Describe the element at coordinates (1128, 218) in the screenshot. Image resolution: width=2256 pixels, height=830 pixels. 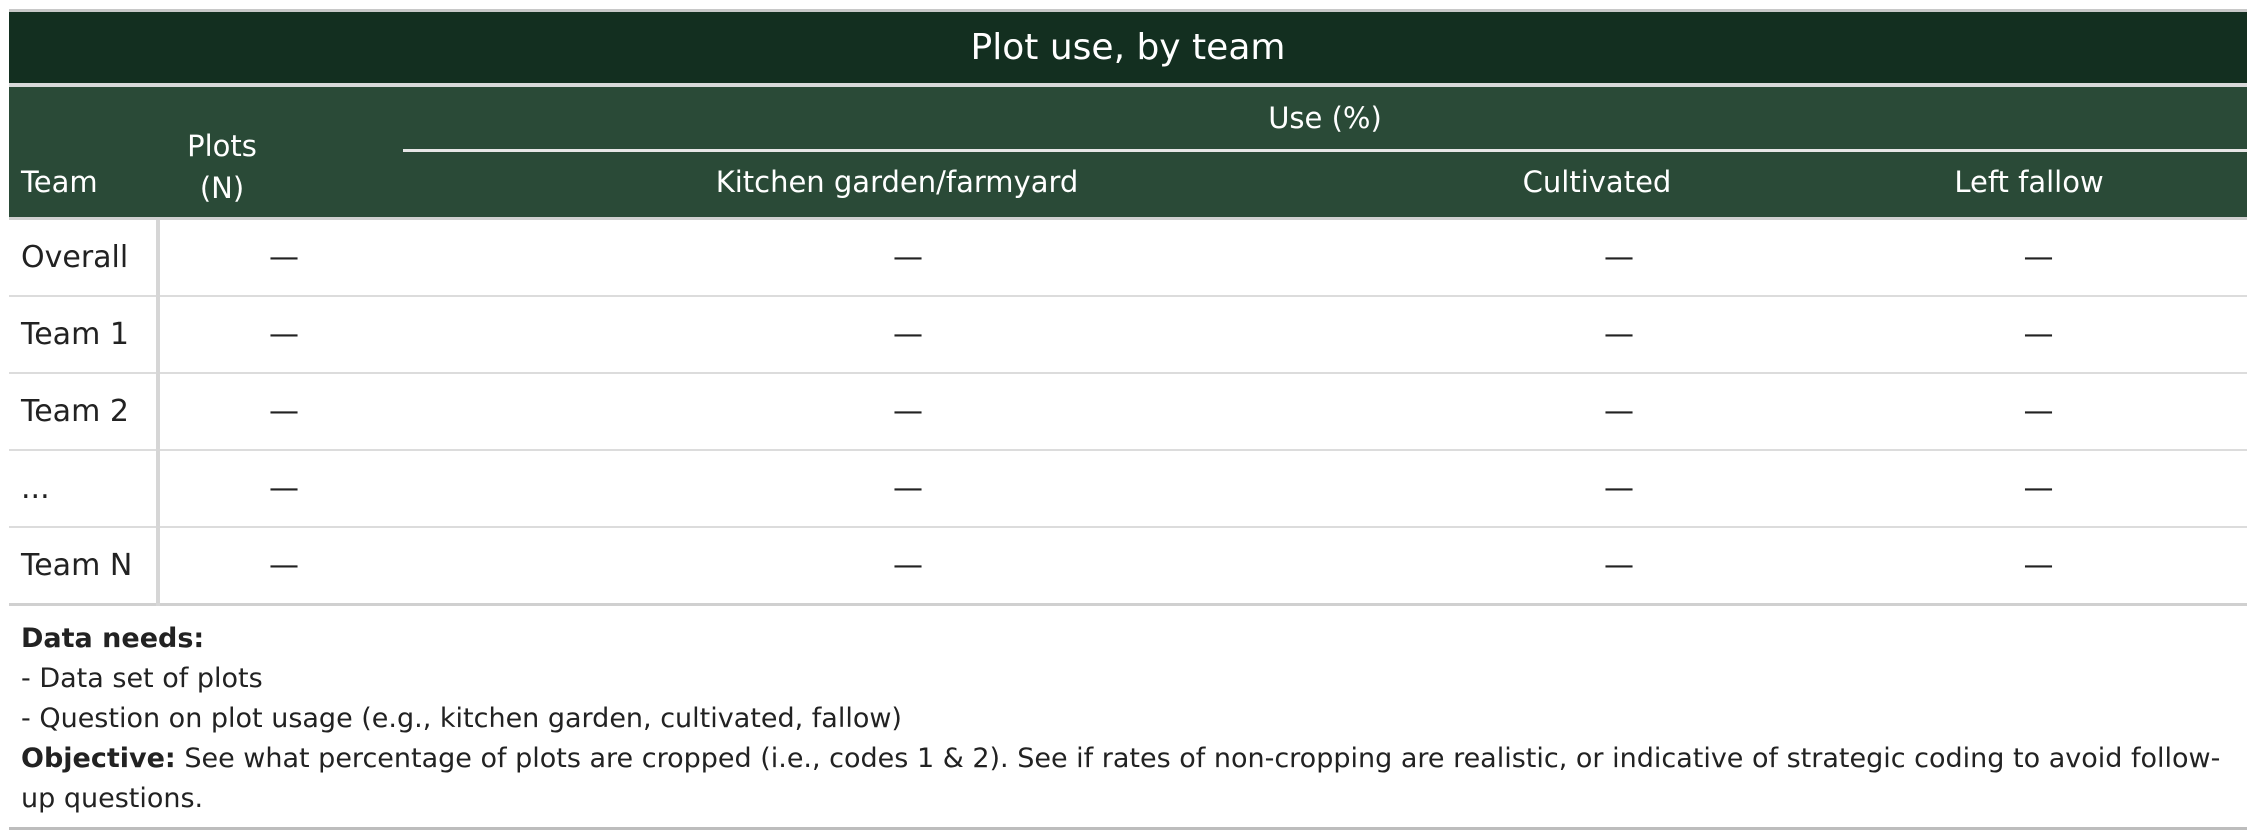
I see `header-divider` at that location.